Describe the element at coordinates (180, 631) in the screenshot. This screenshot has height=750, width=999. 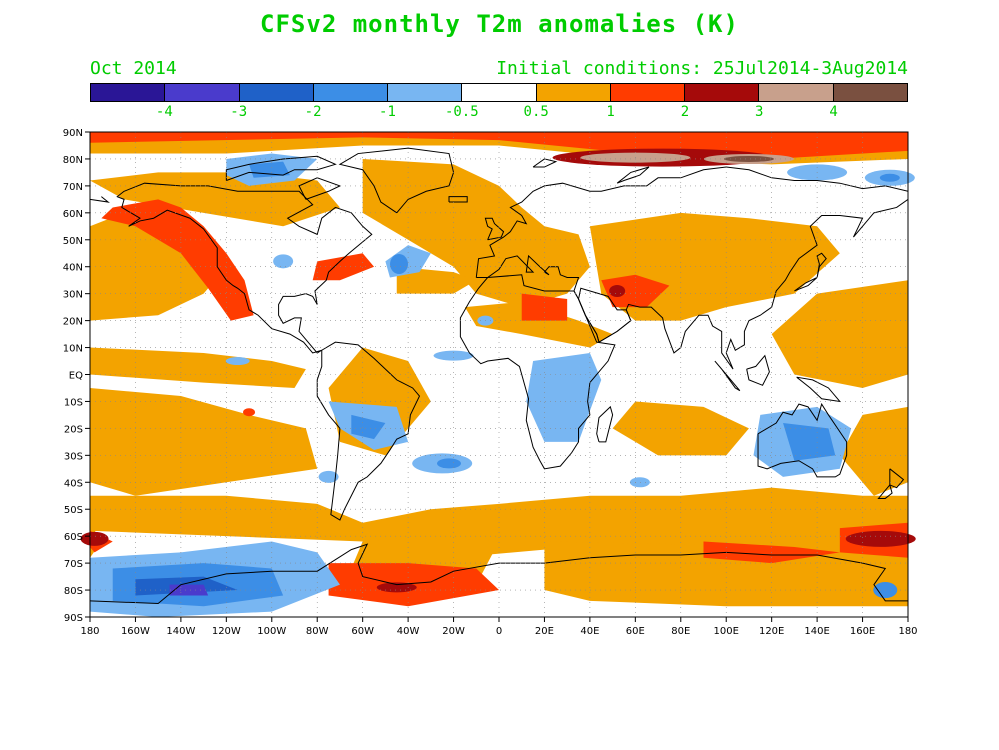
I see `lon-tick-label: 140W` at that location.